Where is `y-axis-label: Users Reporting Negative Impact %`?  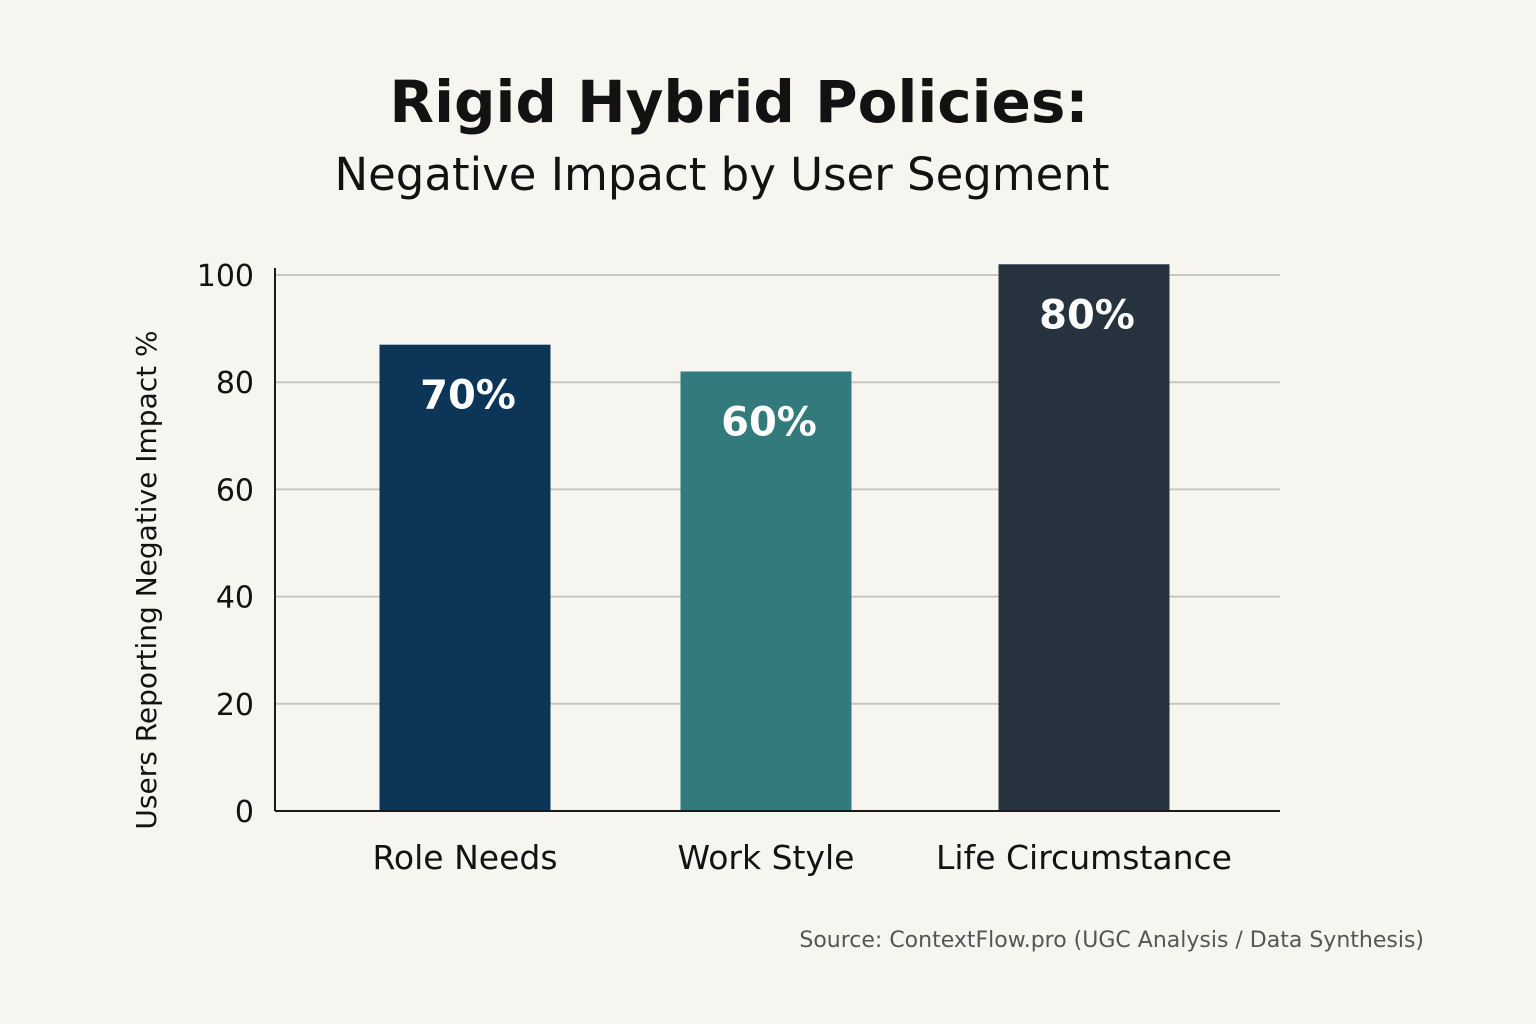 y-axis-label: Users Reporting Negative Impact % is located at coordinates (146, 579).